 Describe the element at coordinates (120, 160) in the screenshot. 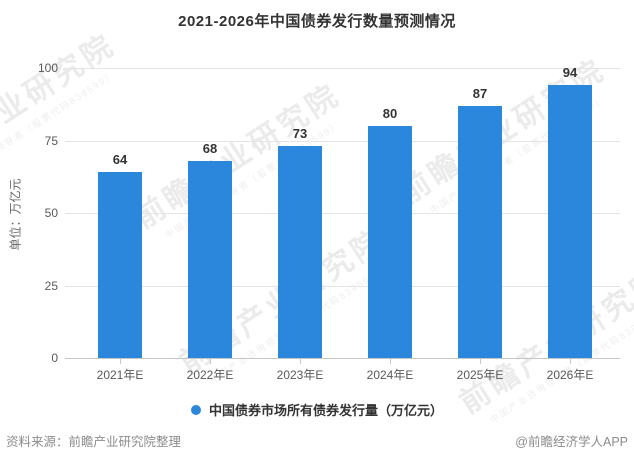

I see `bar-value-label: 64` at that location.